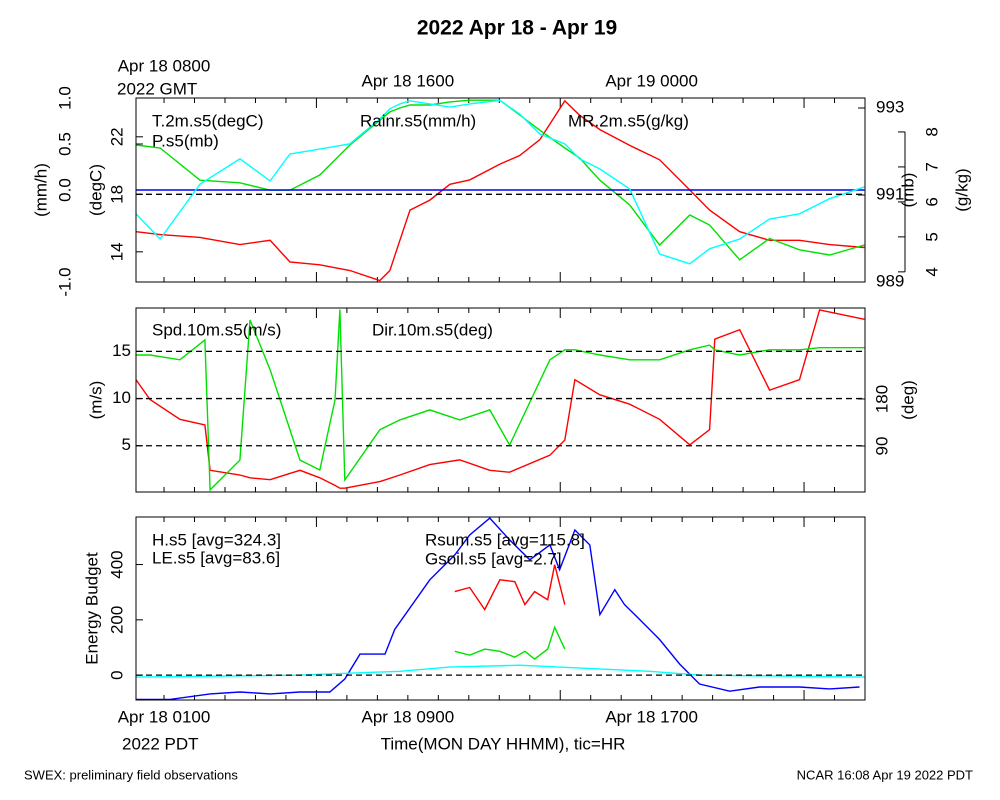 The width and height of the screenshot is (1000, 800). Describe the element at coordinates (890, 106) in the screenshot. I see `y-tick-label: 993` at that location.